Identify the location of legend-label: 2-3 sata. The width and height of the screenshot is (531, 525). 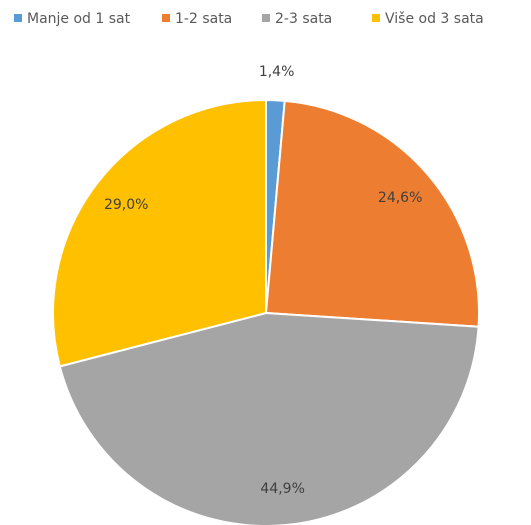
(303, 19).